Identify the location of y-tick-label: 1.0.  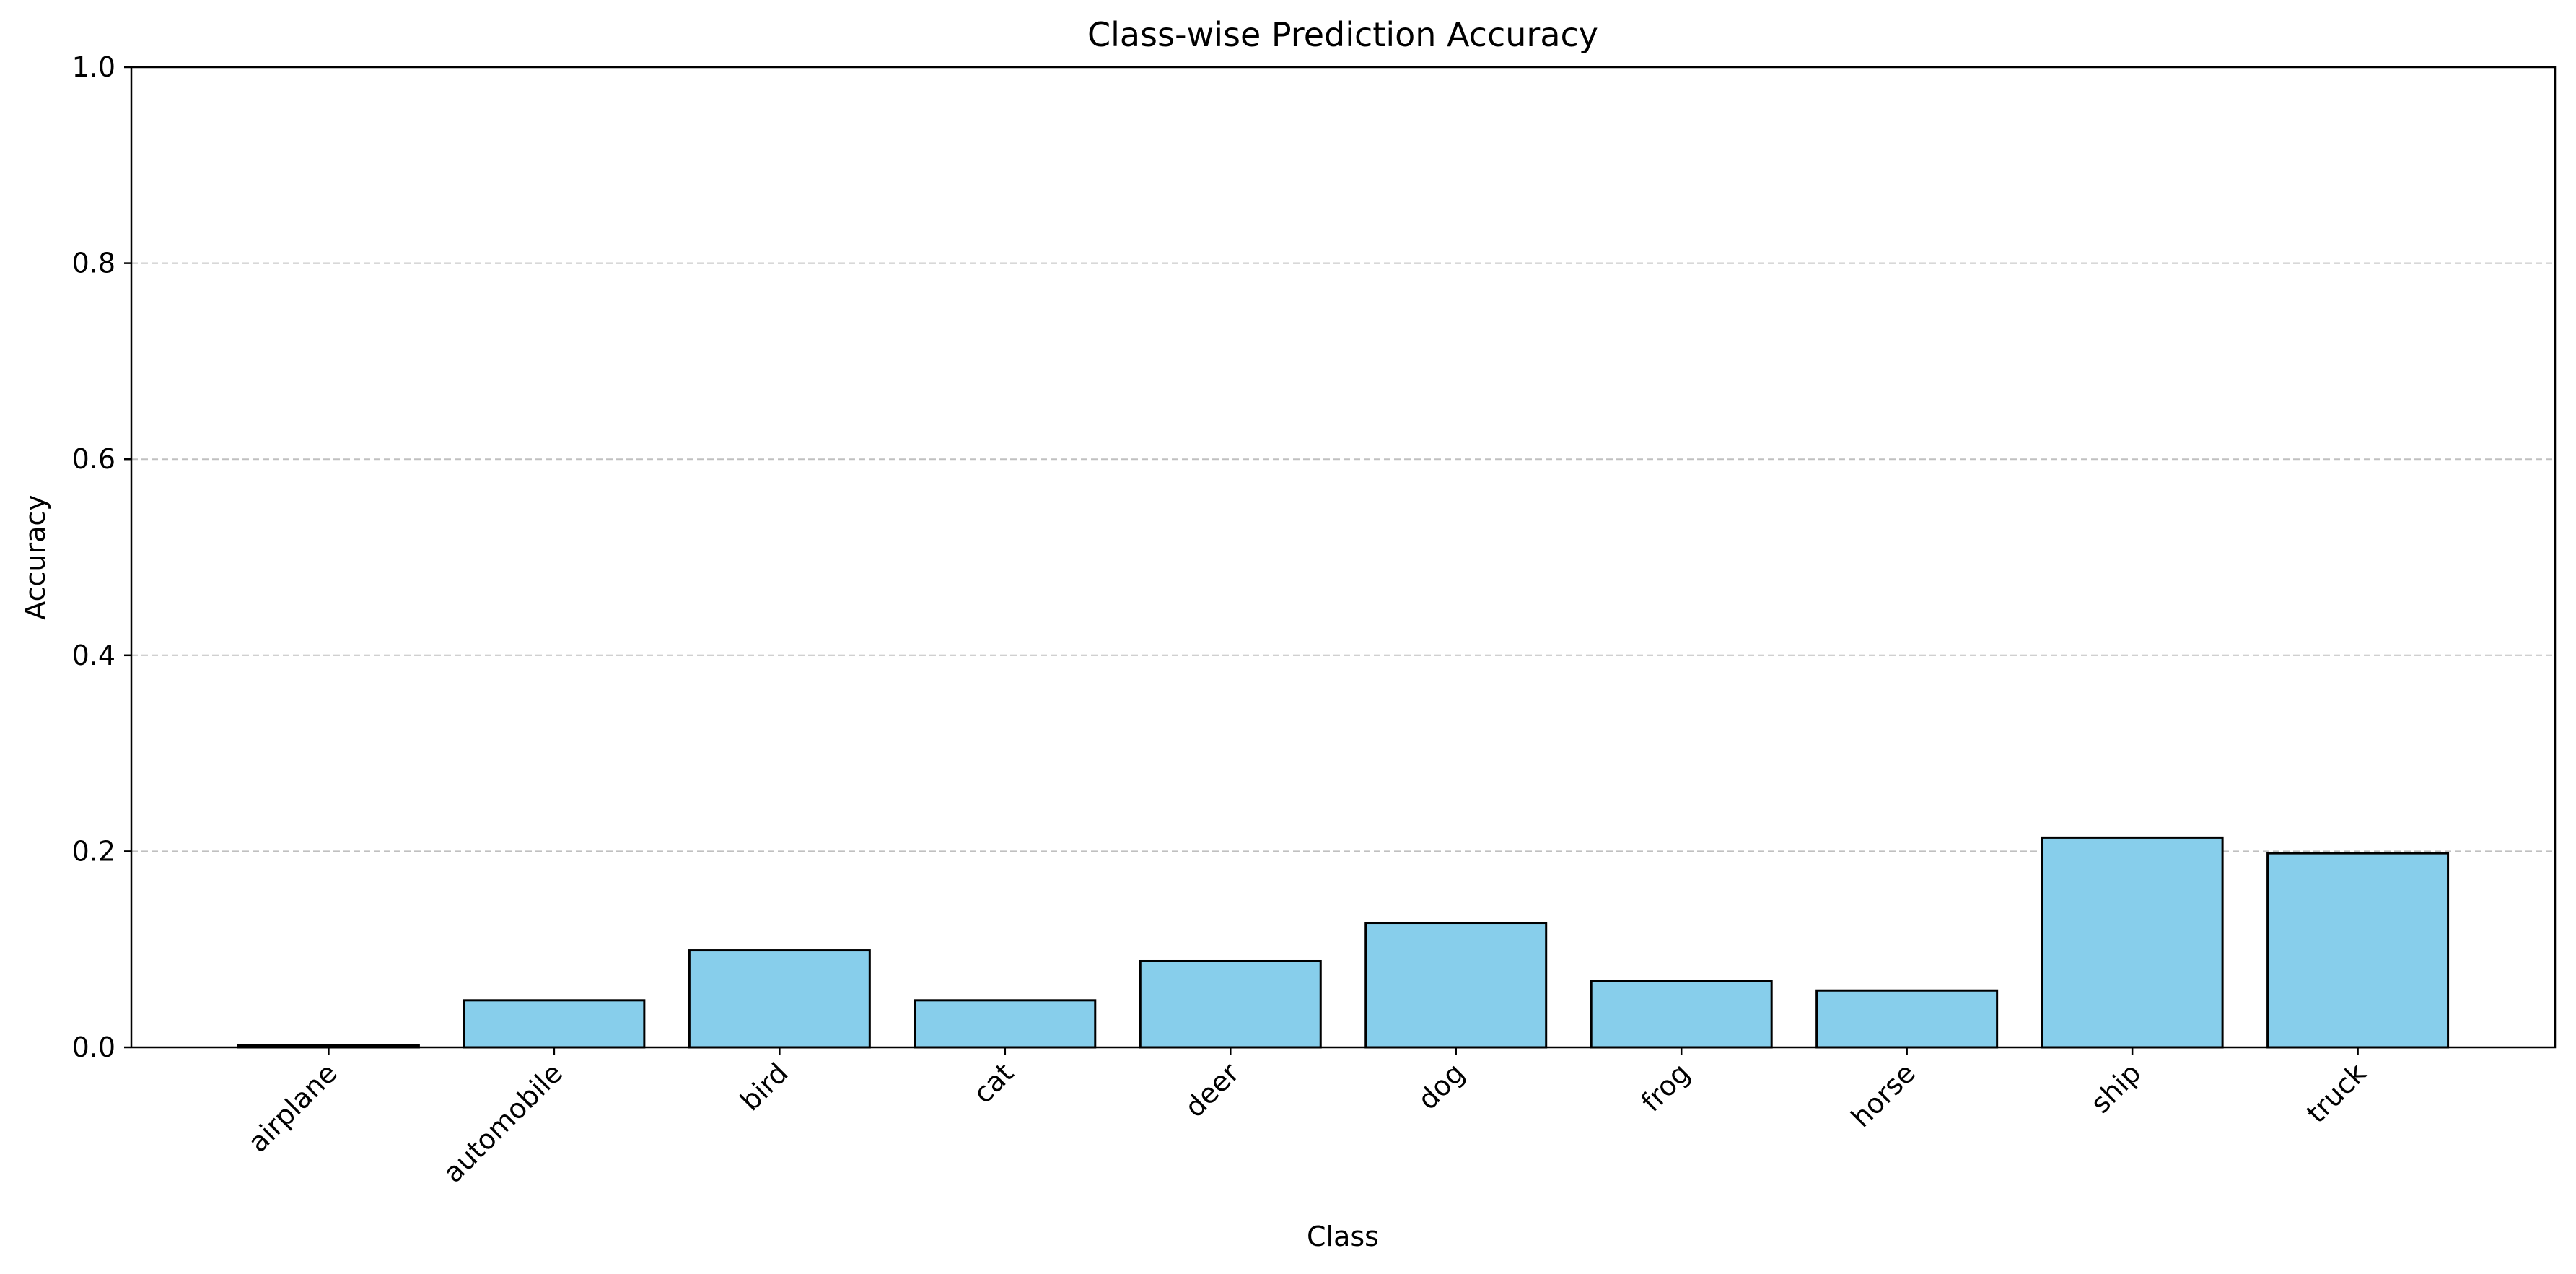
(93, 67).